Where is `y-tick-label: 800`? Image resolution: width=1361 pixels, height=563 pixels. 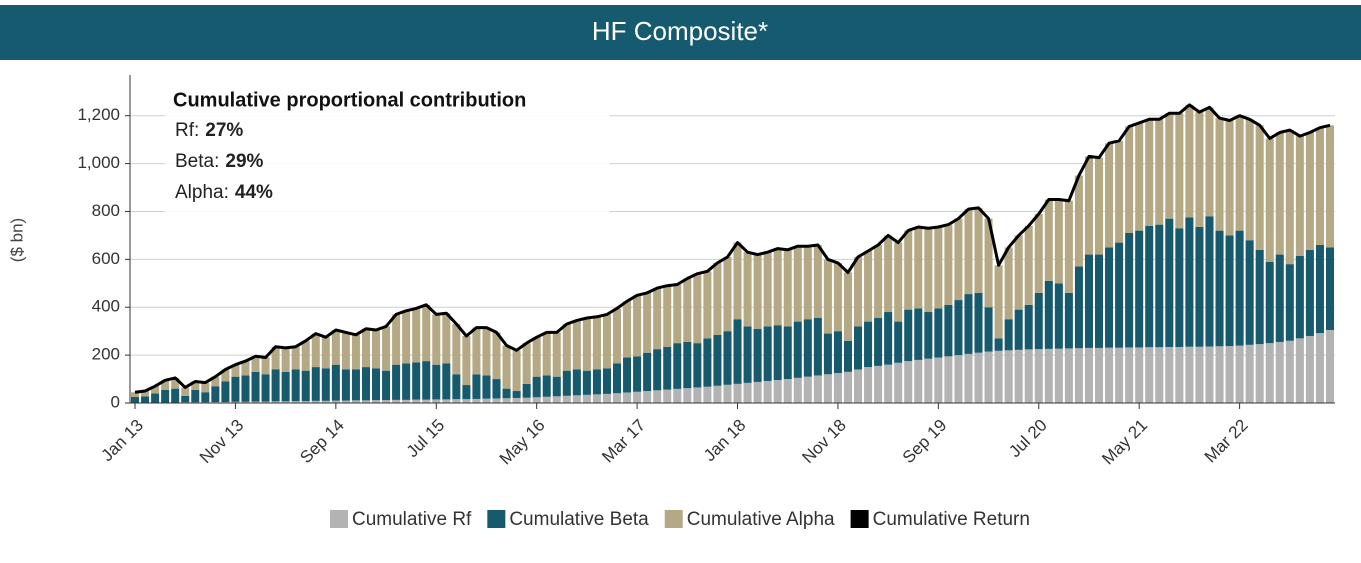
y-tick-label: 800 is located at coordinates (106, 210).